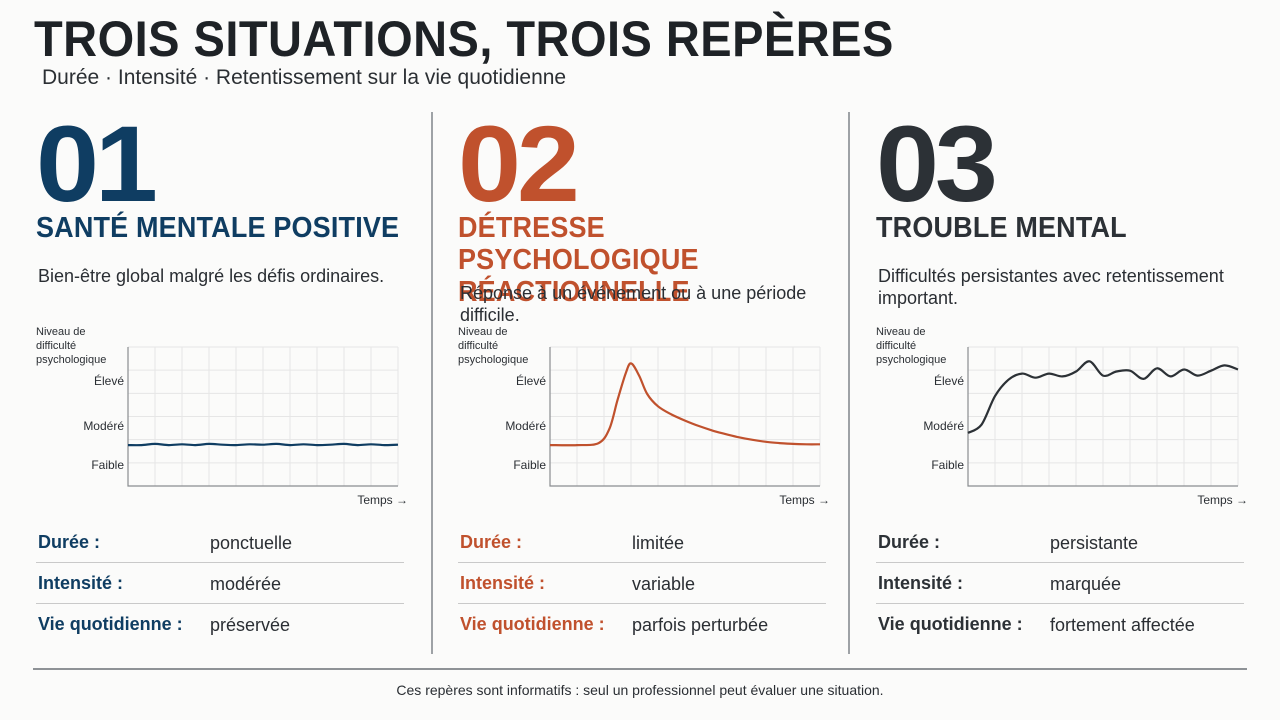 This screenshot has height=720, width=1280. I want to click on situation-heading: TROUBLE MENTAL, so click(1001, 228).